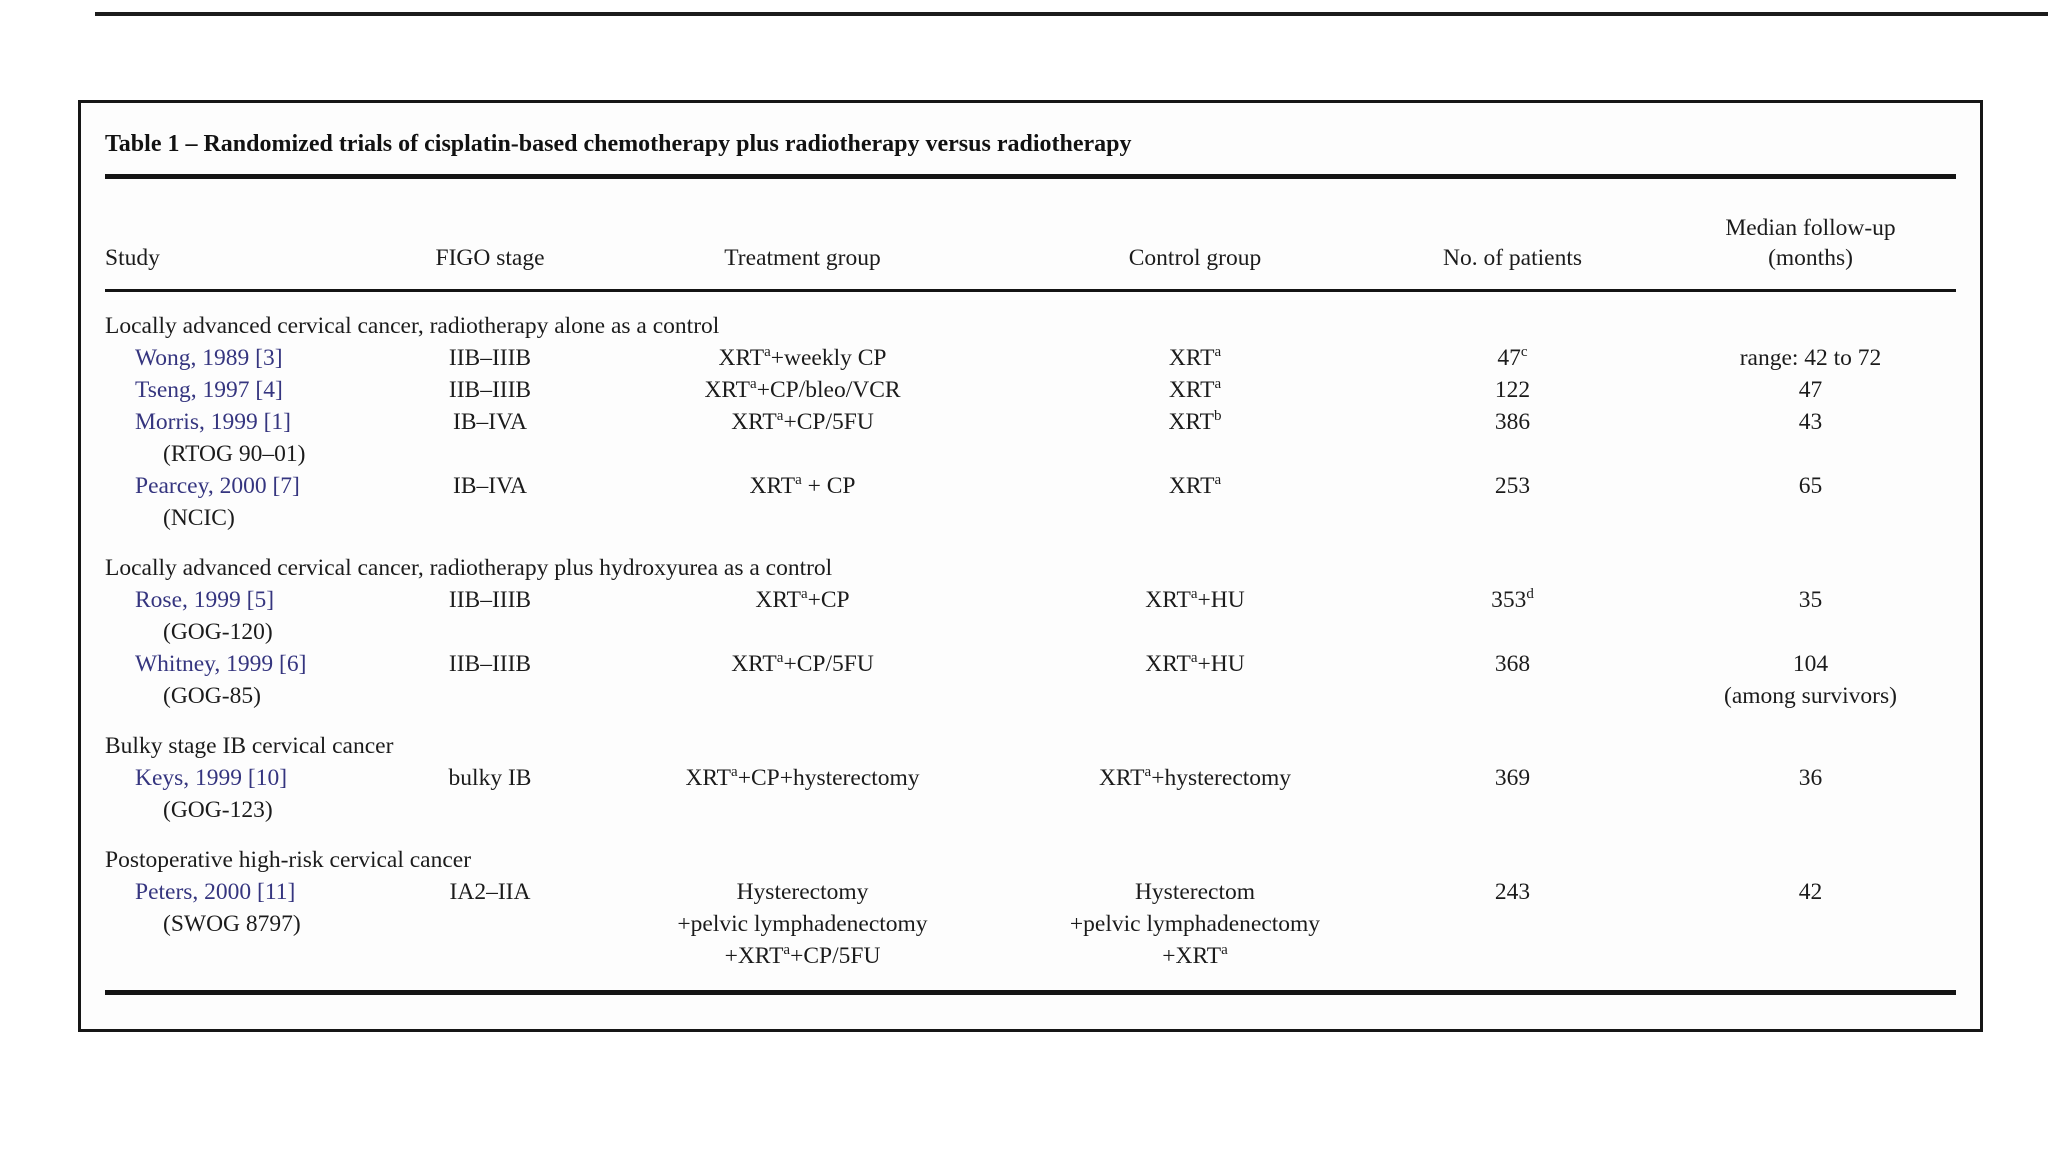  What do you see at coordinates (255, 616) in the screenshot?
I see `cell-study: Rose, 1999 [5] (GOG-120)` at bounding box center [255, 616].